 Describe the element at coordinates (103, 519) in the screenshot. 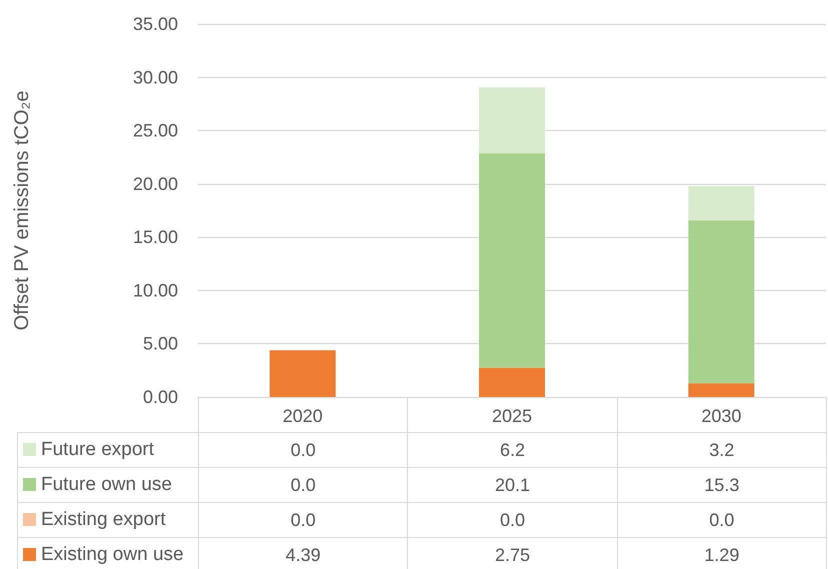

I see `legend-label: Existing export` at that location.